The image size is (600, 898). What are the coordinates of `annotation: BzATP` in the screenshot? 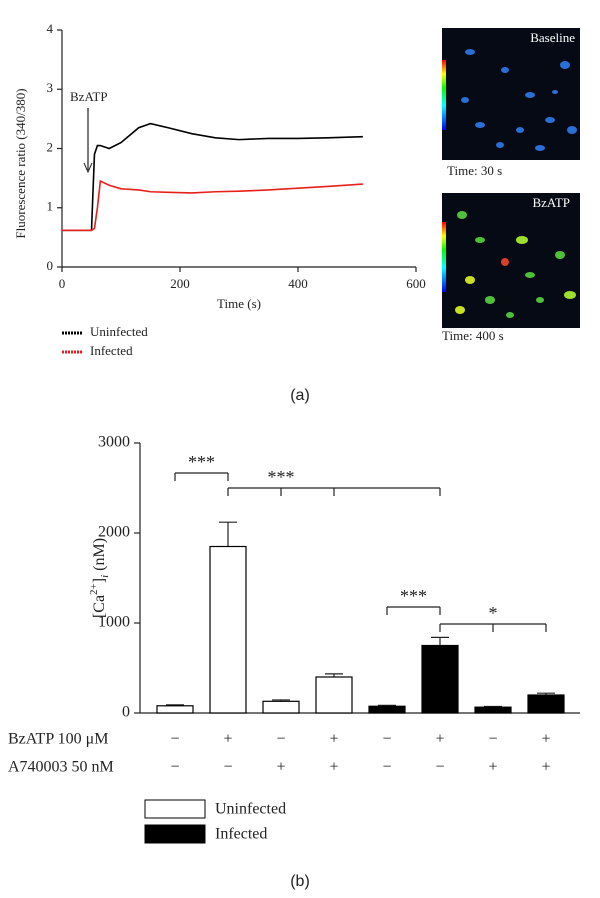 It's located at (89, 96).